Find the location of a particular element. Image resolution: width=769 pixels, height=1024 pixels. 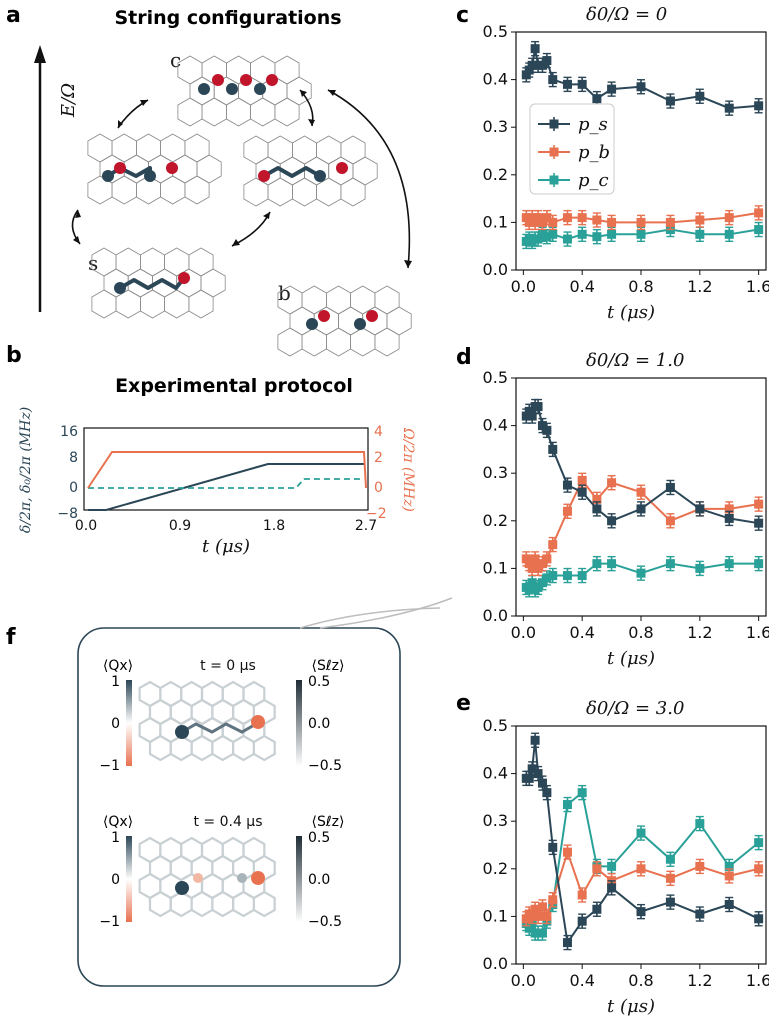

string-bond is located at coordinates (152, 283).